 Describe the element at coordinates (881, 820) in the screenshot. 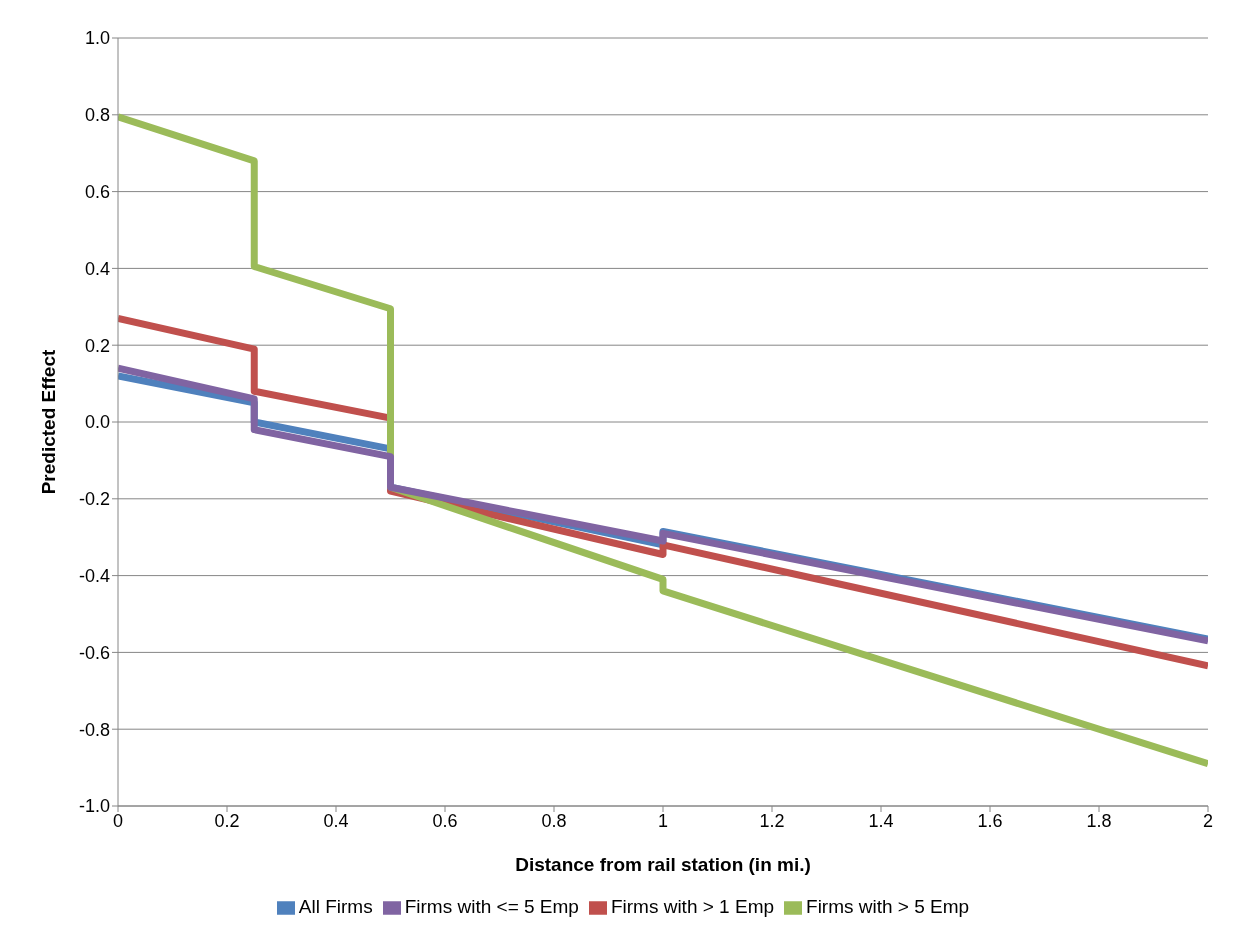

I see `x-tick-label: 1.4` at that location.